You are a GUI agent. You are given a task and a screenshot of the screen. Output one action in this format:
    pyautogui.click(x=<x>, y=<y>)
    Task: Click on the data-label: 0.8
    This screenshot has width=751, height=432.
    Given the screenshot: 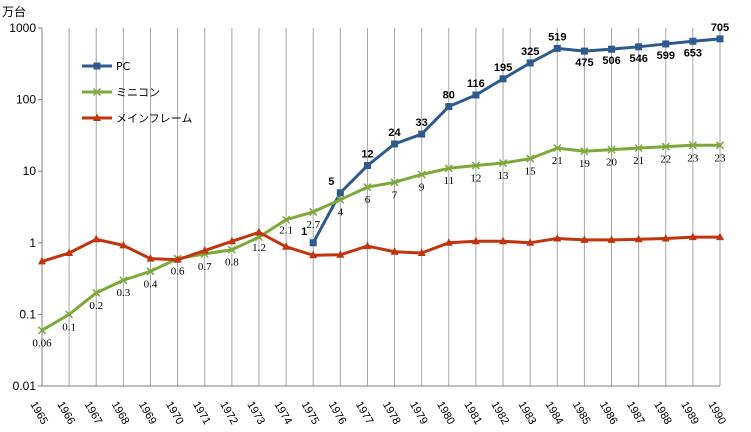 What is the action you would take?
    pyautogui.click(x=232, y=263)
    